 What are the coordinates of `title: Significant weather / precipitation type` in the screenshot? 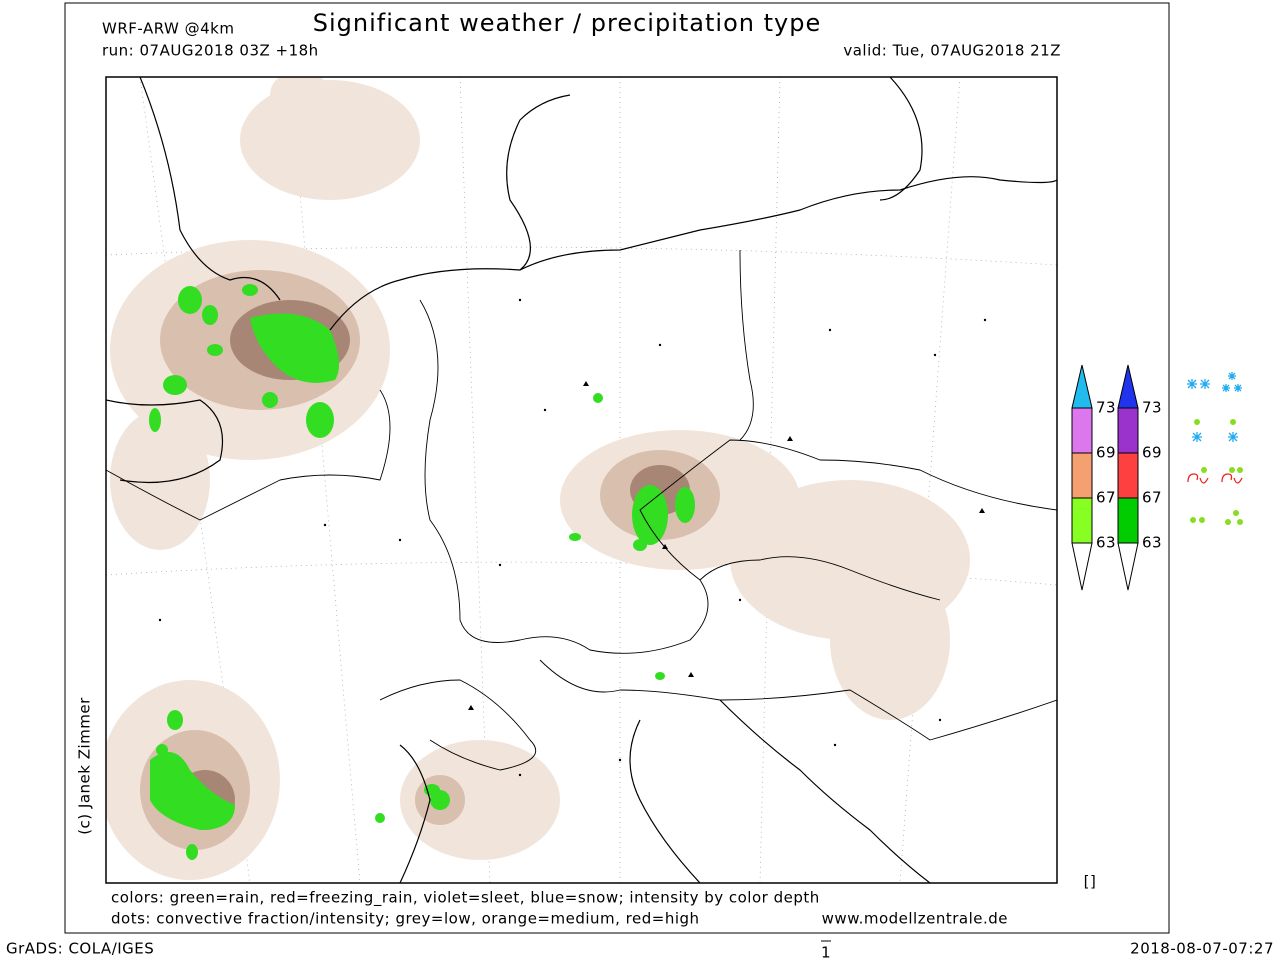 It's located at (567, 23).